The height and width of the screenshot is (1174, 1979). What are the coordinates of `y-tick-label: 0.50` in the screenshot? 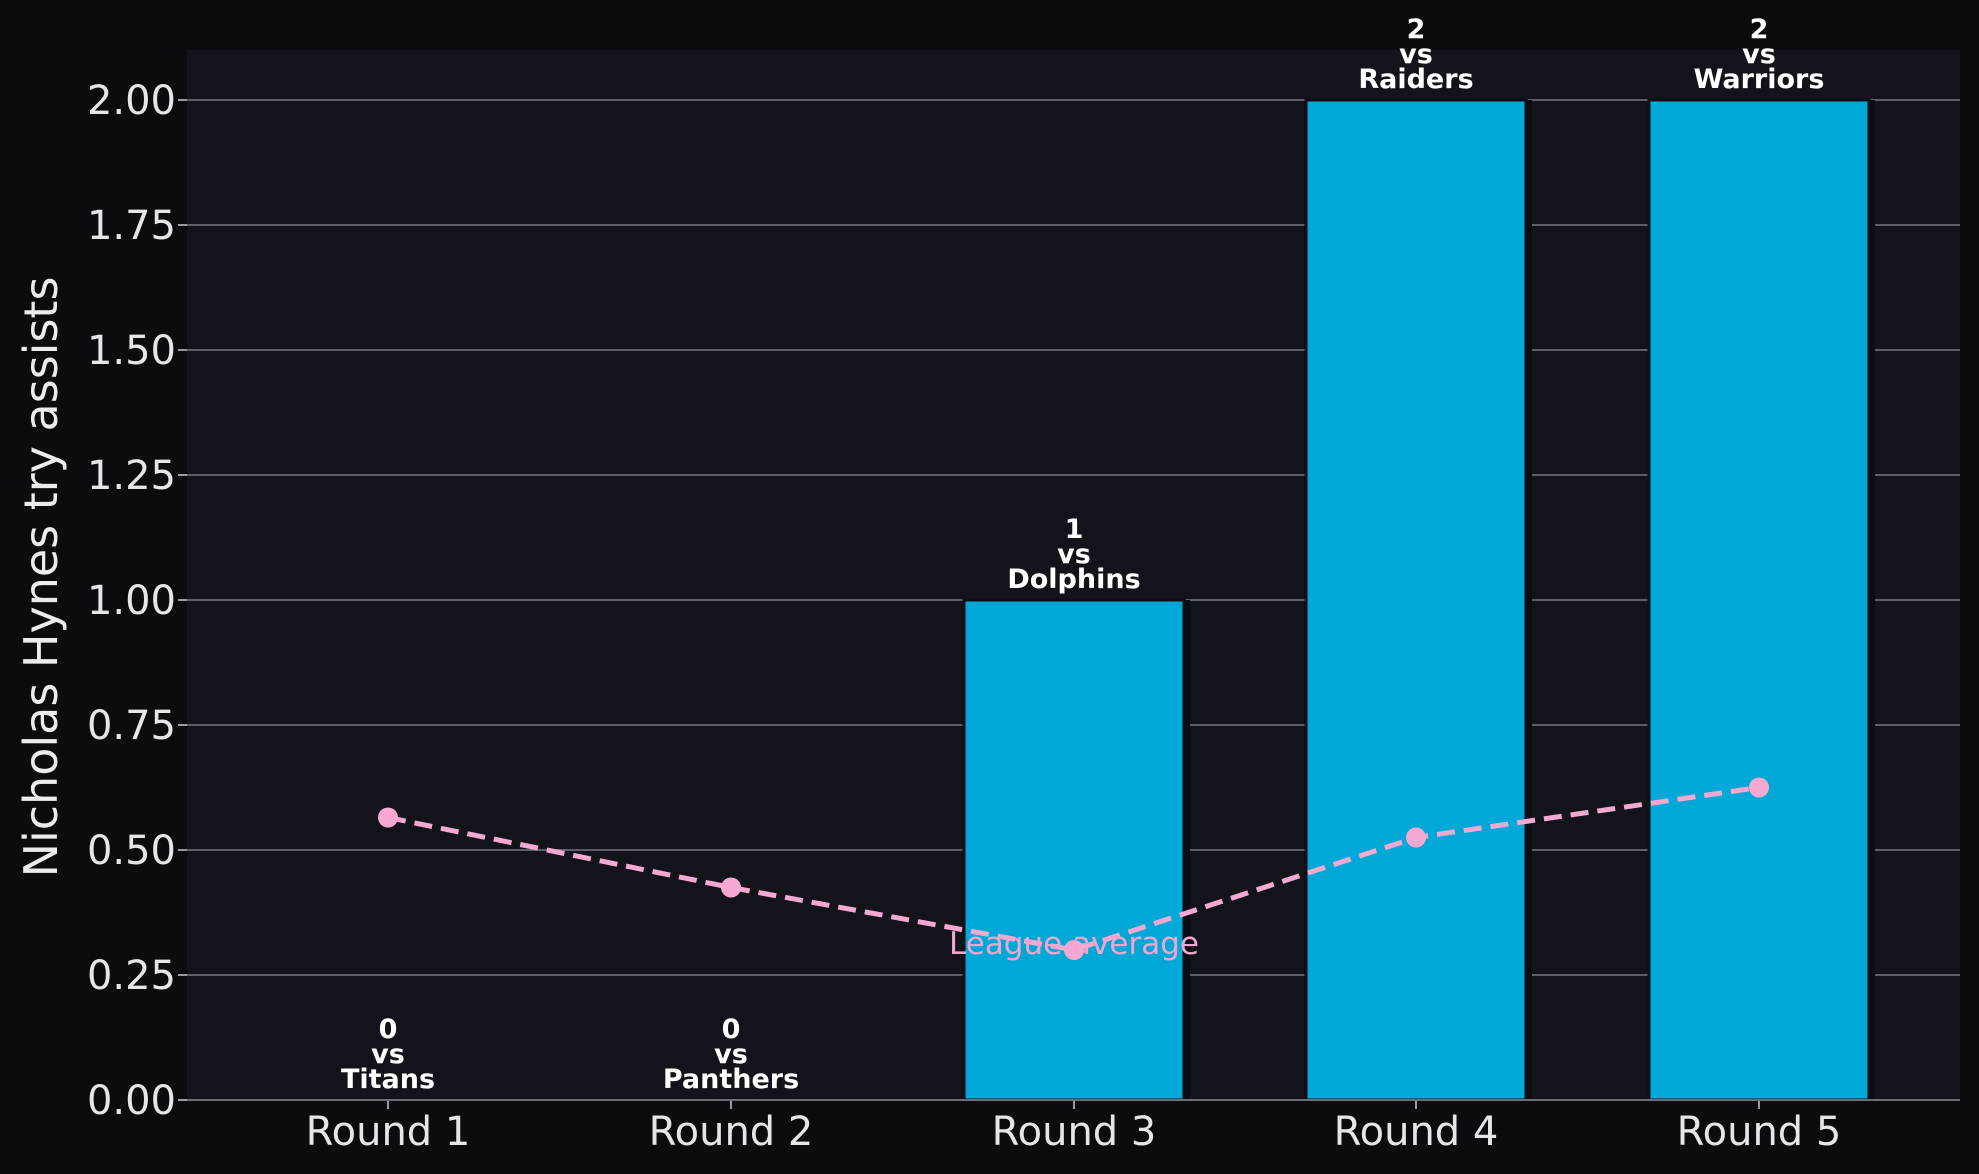 It's located at (131, 851).